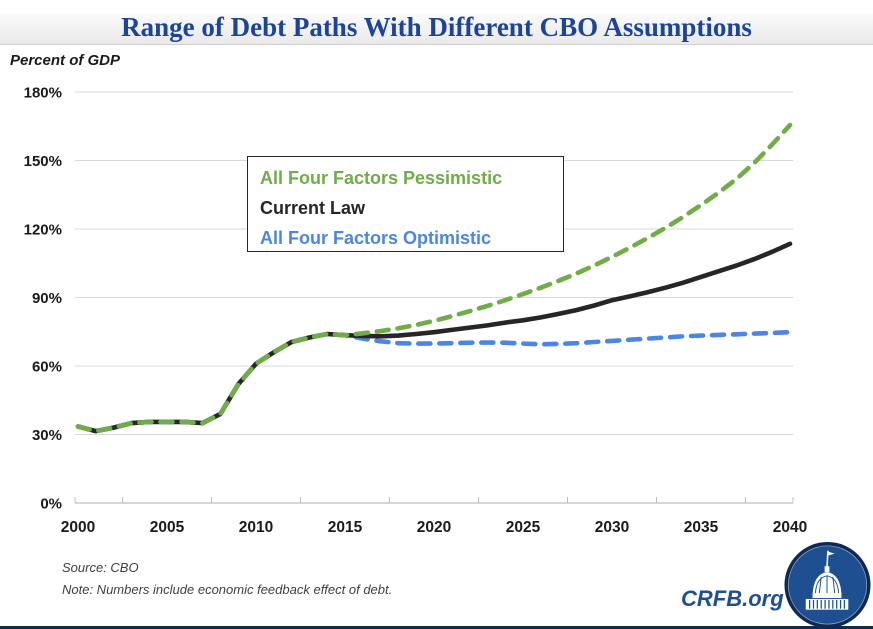 This screenshot has width=873, height=629. Describe the element at coordinates (43, 93) in the screenshot. I see `y-axis-tick-label: 180%` at that location.